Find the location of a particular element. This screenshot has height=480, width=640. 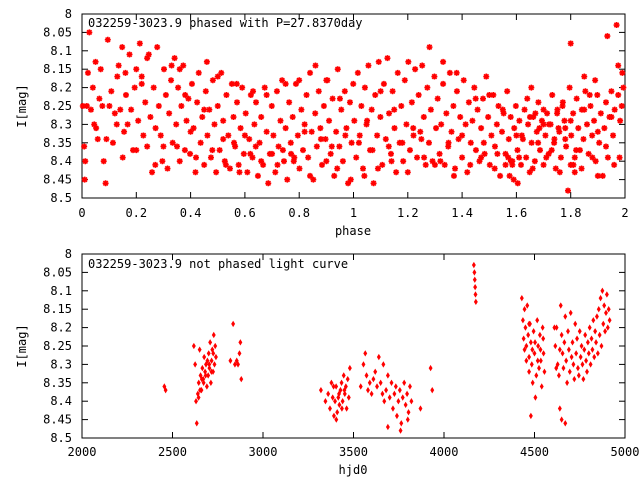

y-tick-label: 8 is located at coordinates (68, 14).